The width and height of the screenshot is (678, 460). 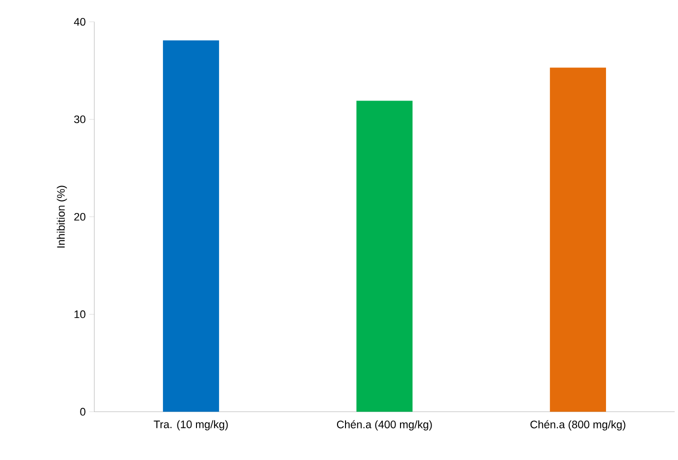 What do you see at coordinates (578, 425) in the screenshot?
I see `x-tick-label: Chén.a (800 mg/kg)` at bounding box center [578, 425].